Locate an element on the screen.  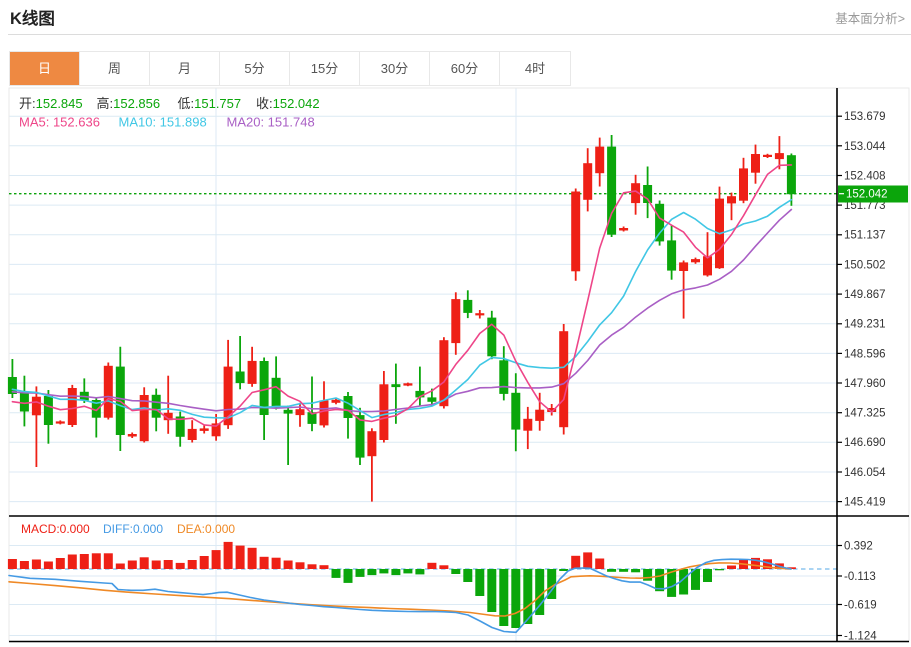
svg-text: 152.408 is located at coordinates (865, 176).